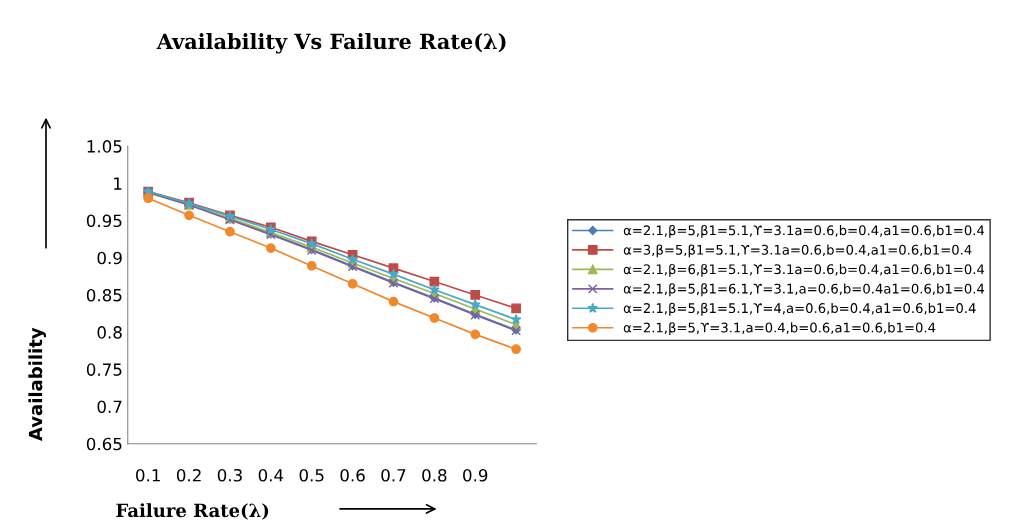  Describe the element at coordinates (109, 332) in the screenshot. I see `y-tick-label: 0.8` at that location.